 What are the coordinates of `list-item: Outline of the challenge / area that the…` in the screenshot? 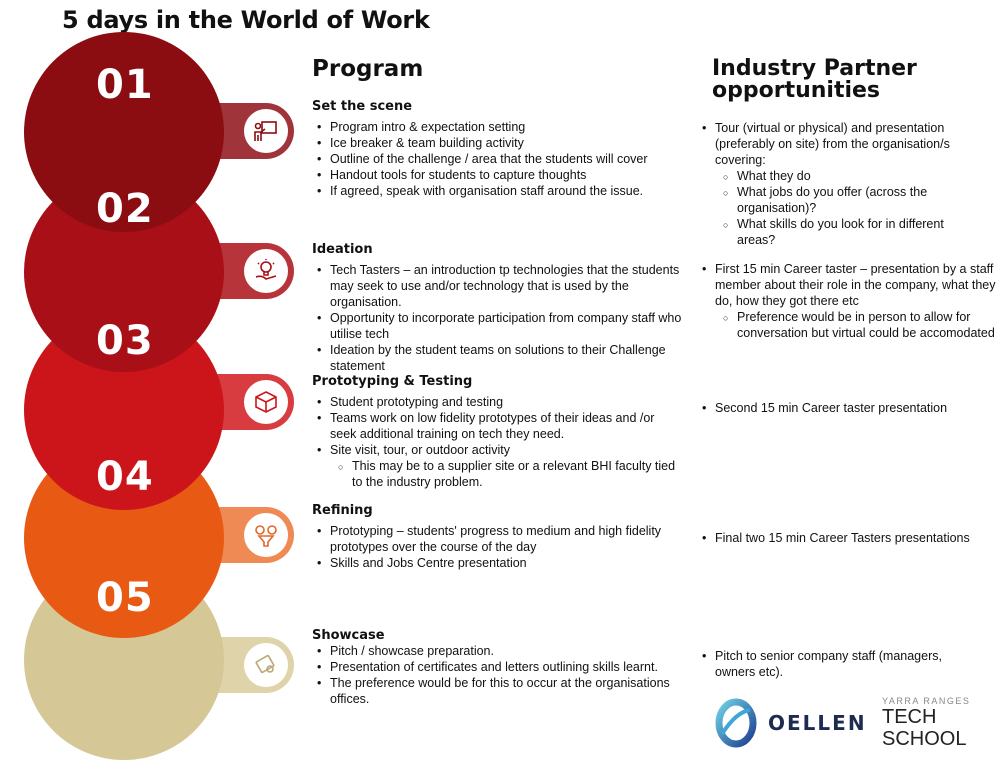 It's located at (497, 159).